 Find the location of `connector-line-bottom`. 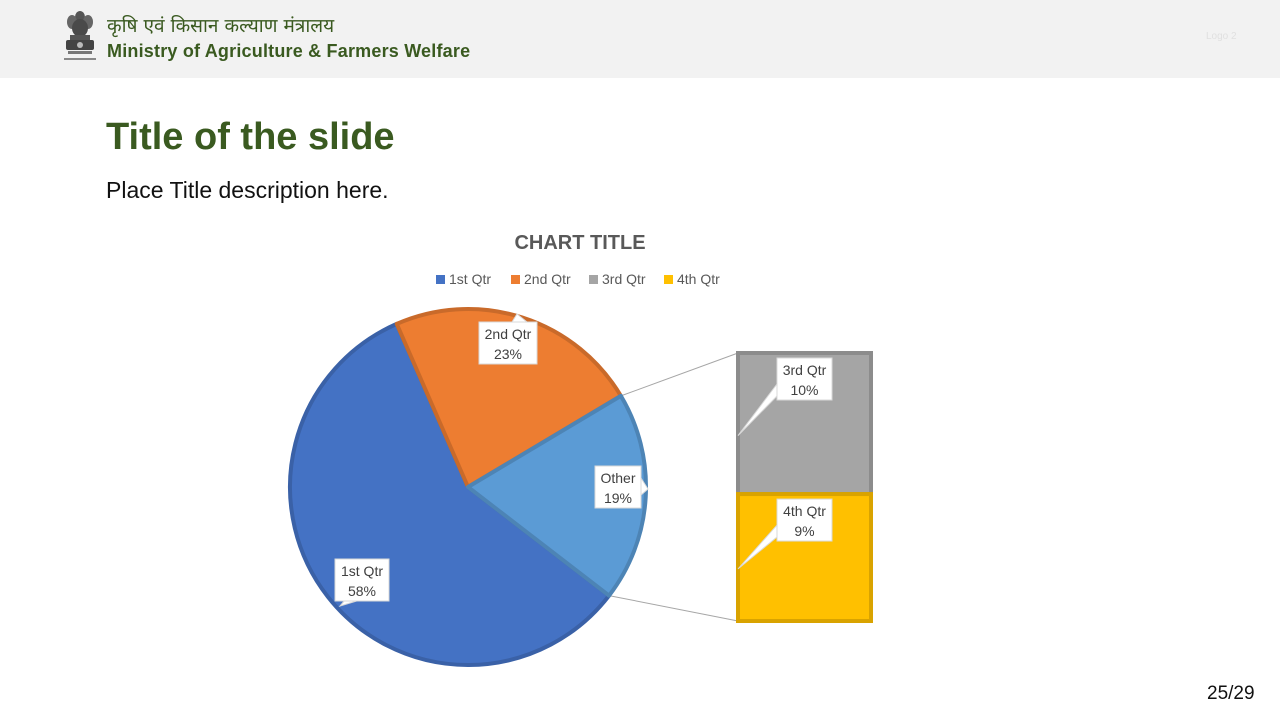

connector-line-bottom is located at coordinates (673, 608).